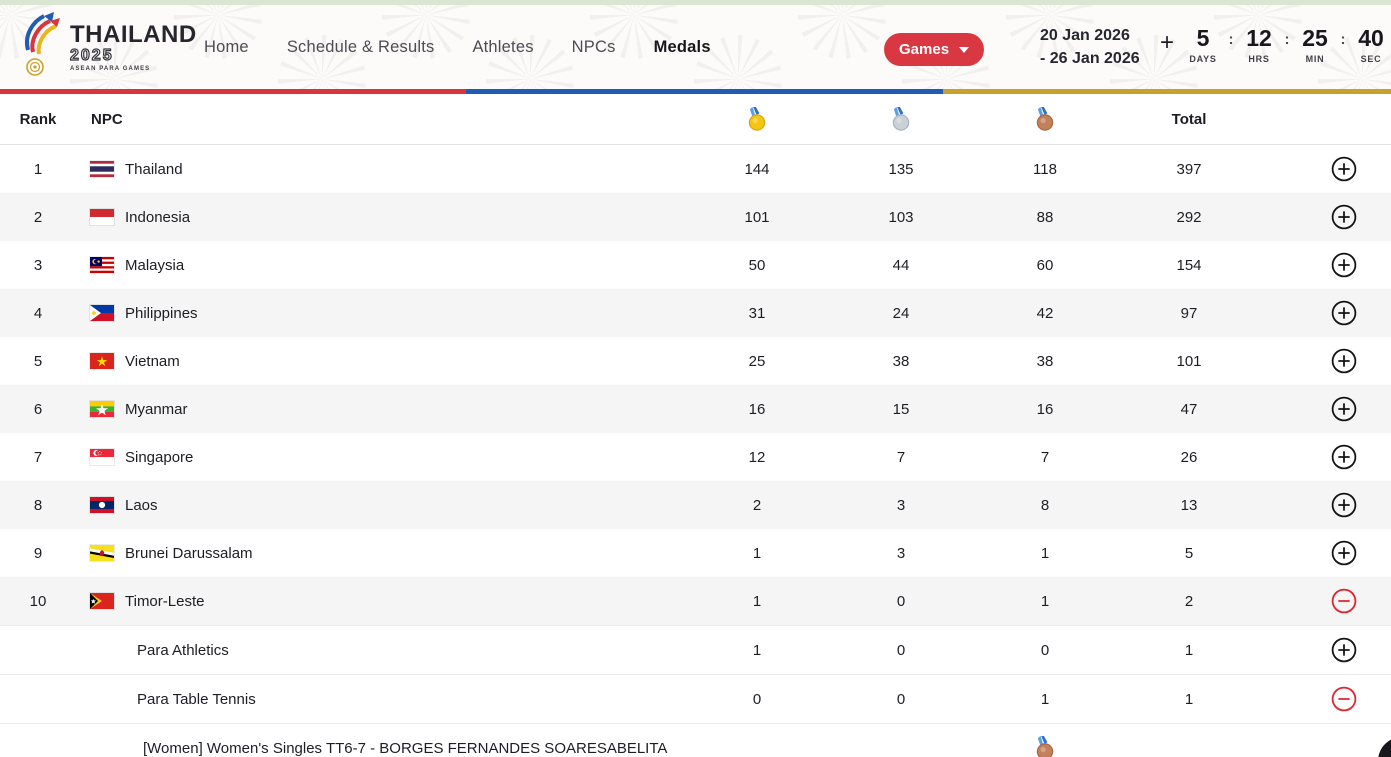 This screenshot has width=1391, height=757. I want to click on sport-name: Para Table Tennis, so click(196, 699).